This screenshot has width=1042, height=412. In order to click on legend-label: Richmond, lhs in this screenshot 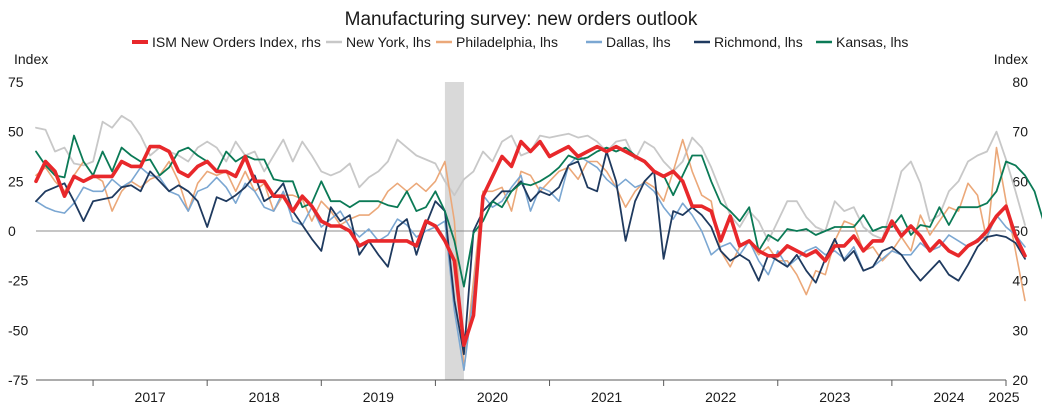, I will do `click(758, 42)`.